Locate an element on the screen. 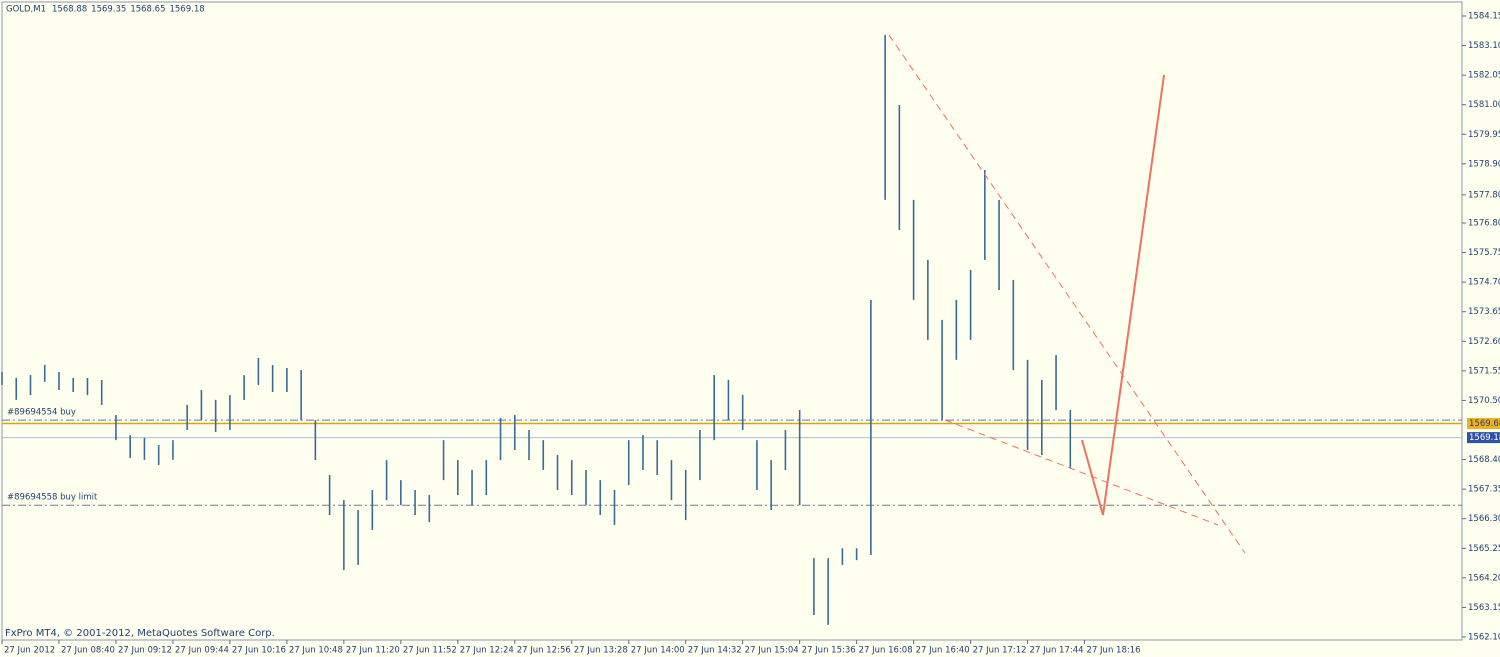  x-tick-label: 27 Jun 16:40 is located at coordinates (943, 651).